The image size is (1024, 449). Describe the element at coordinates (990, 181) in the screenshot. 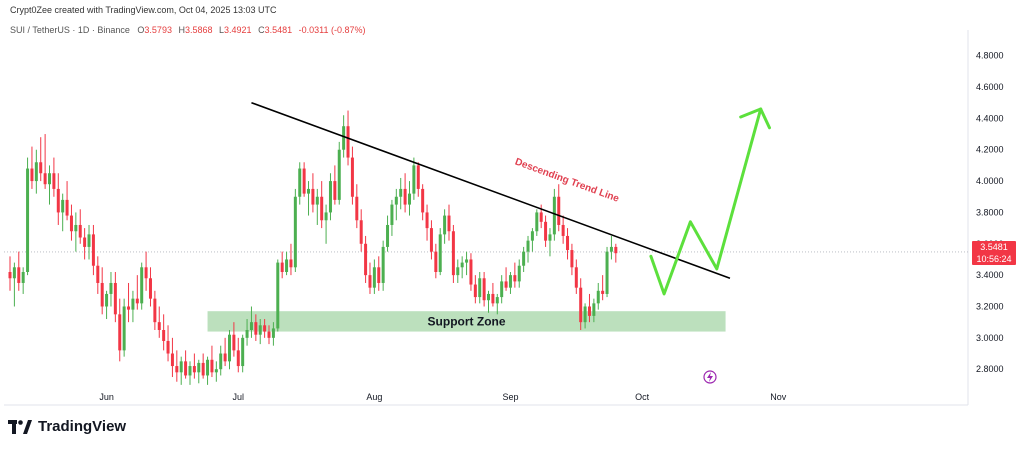

I see `price-tick-label: 4.0000` at that location.